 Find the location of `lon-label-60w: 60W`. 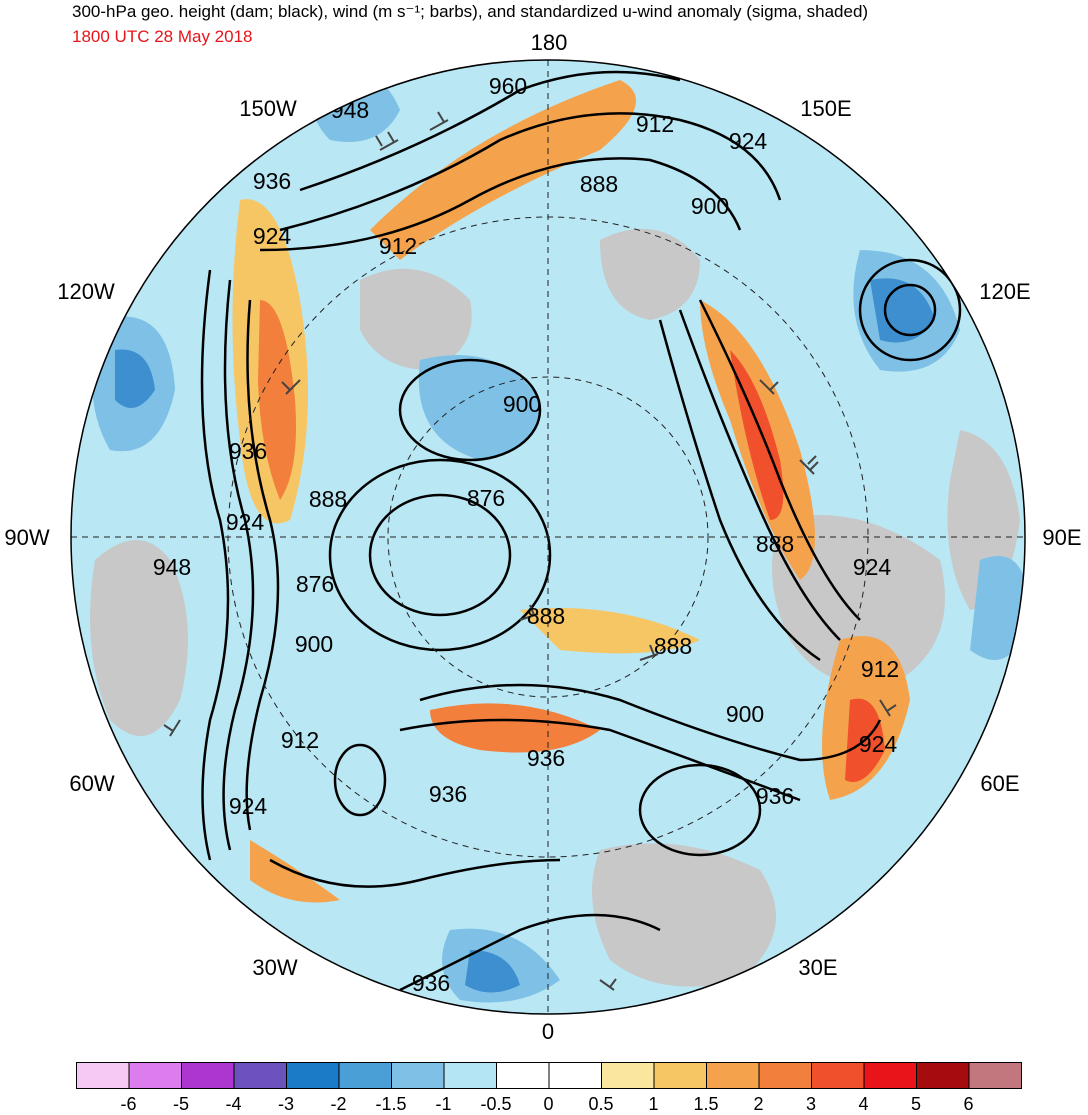

lon-label-60w: 60W is located at coordinates (92, 783).